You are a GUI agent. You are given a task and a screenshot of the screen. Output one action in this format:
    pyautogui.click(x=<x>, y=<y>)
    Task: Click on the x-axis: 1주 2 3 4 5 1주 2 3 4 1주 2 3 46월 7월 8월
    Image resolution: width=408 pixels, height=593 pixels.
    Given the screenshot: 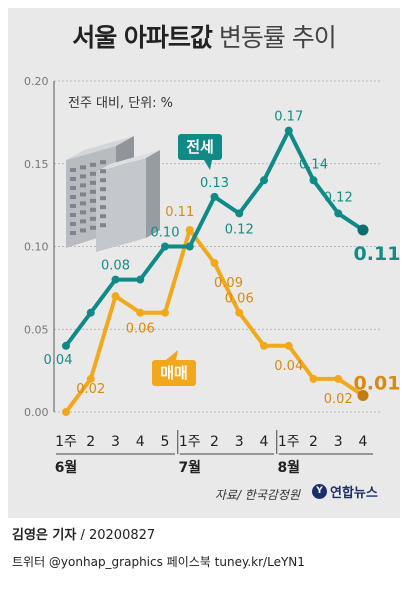 What is the action you would take?
    pyautogui.click(x=214, y=453)
    